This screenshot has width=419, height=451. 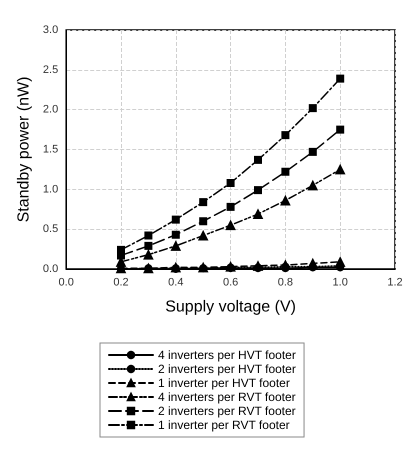 What do you see at coordinates (227, 355) in the screenshot?
I see `legend-label: 4 inverters per HVT footer` at bounding box center [227, 355].